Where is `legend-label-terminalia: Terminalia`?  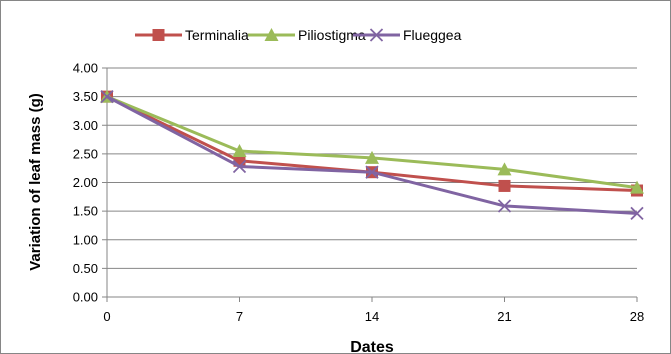 legend-label-terminalia: Terminalia is located at coordinates (217, 35).